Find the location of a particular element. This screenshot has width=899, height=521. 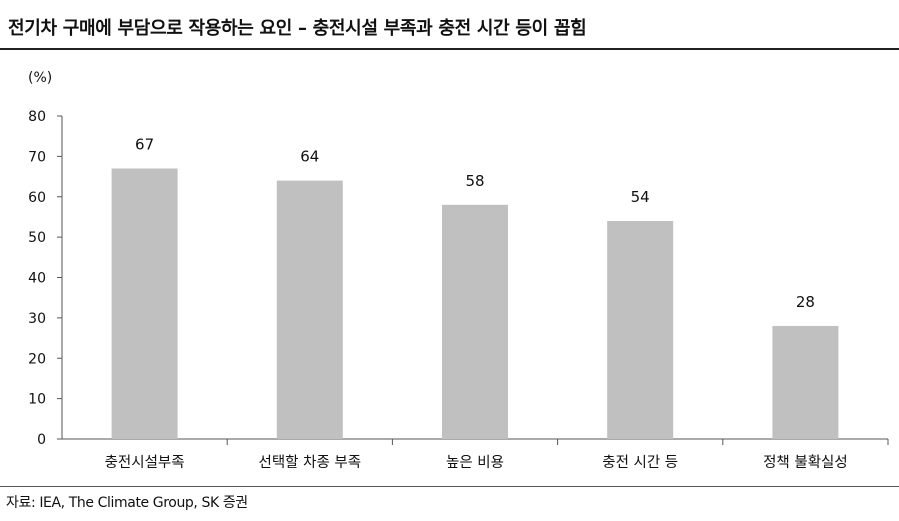

y-tick-label: 20 is located at coordinates (37, 359).